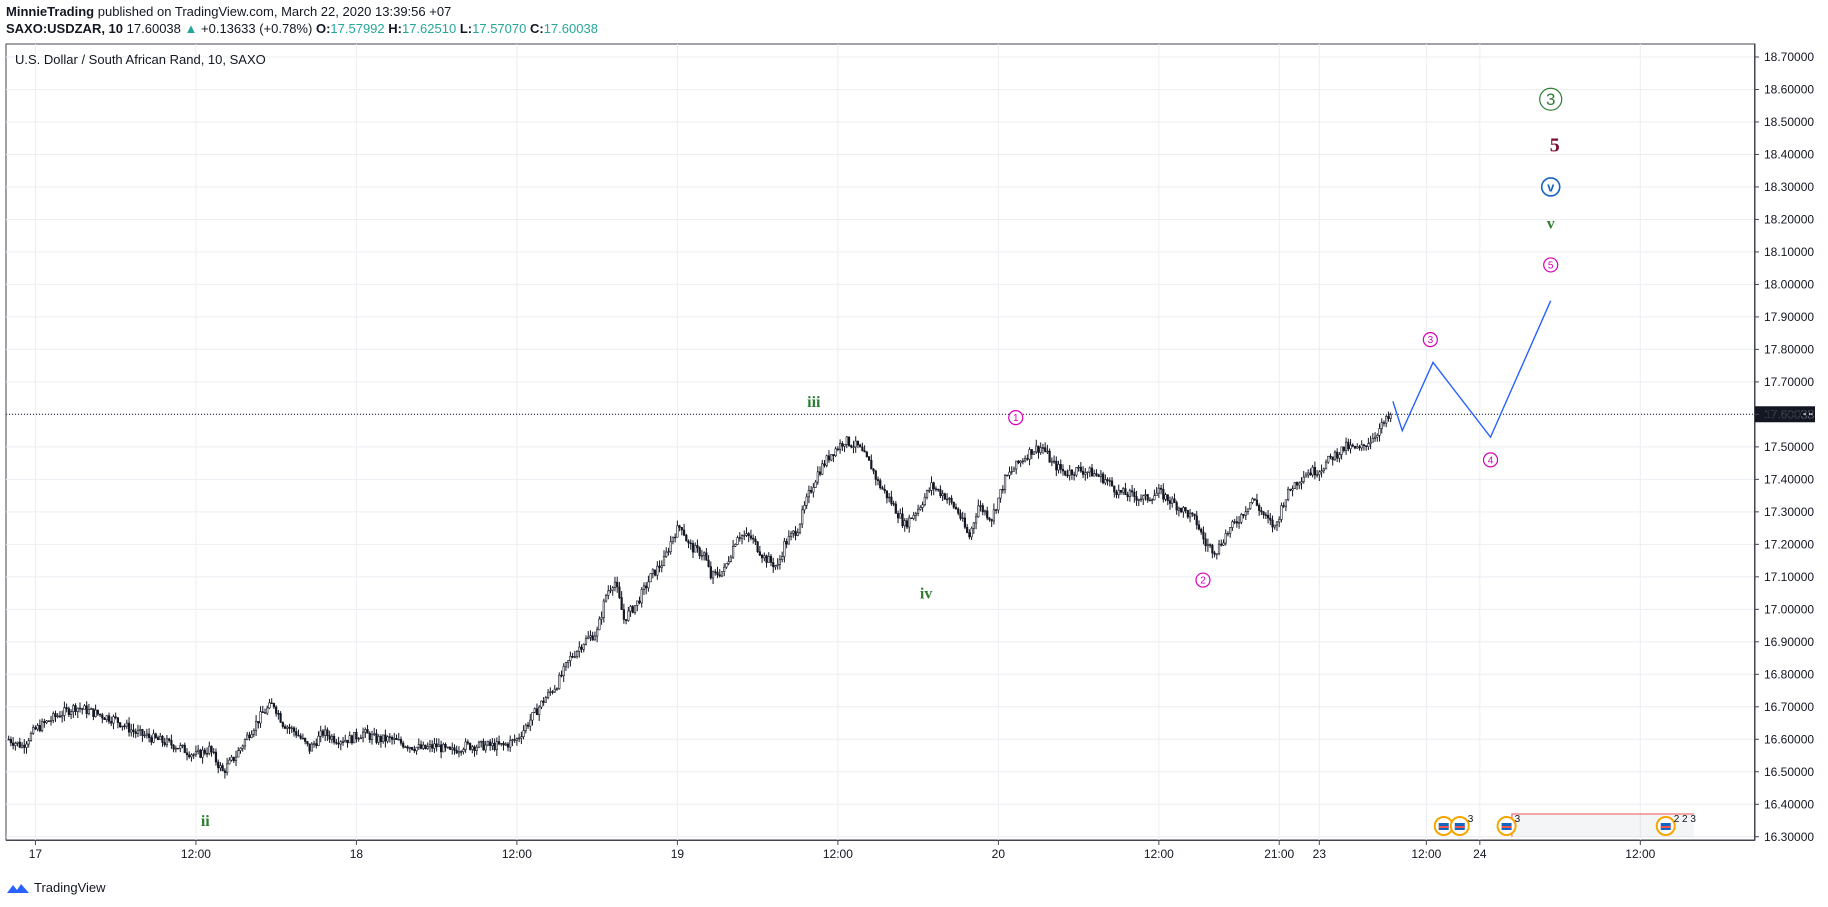 Image resolution: width=1828 pixels, height=907 pixels. What do you see at coordinates (1789, 479) in the screenshot?
I see `price-tick-label: 17.40000` at bounding box center [1789, 479].